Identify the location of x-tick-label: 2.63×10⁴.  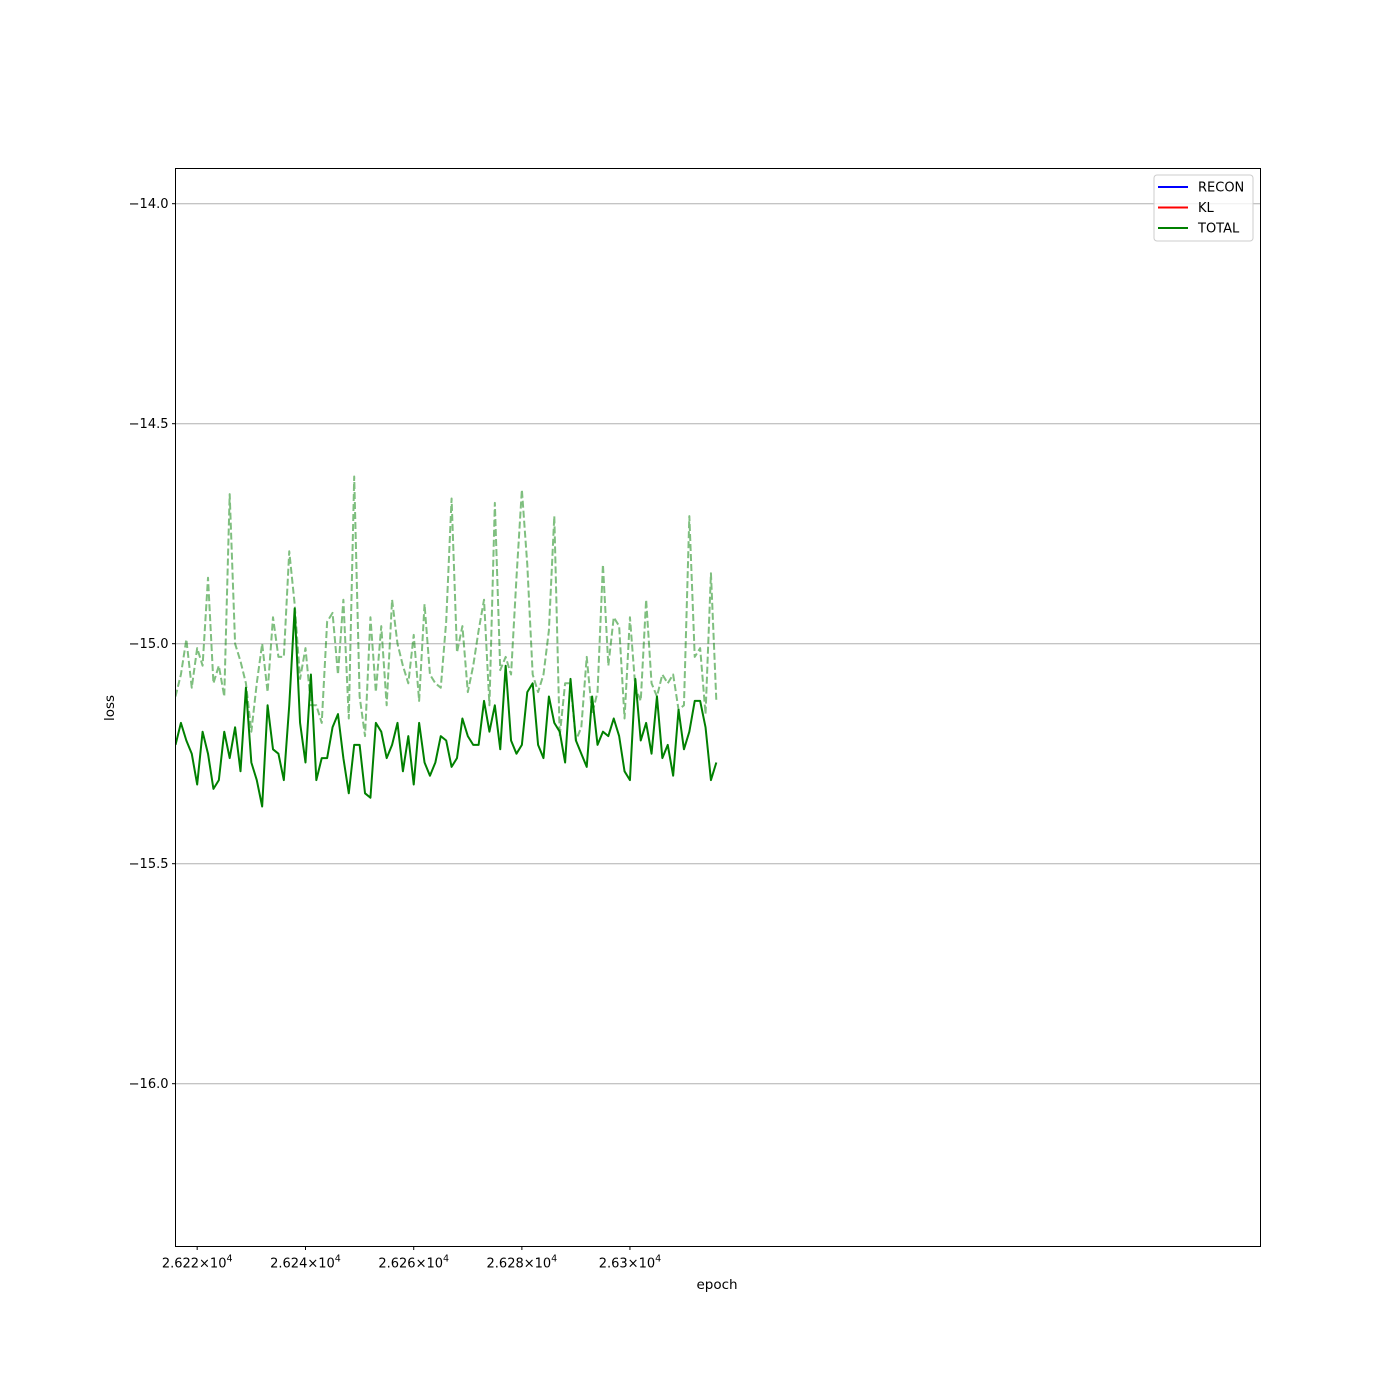
(630, 1263).